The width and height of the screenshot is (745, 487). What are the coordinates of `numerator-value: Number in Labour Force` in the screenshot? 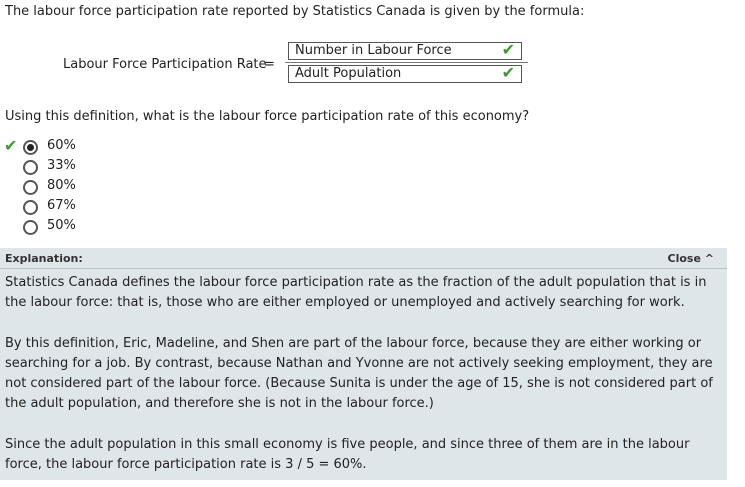 It's located at (373, 50).